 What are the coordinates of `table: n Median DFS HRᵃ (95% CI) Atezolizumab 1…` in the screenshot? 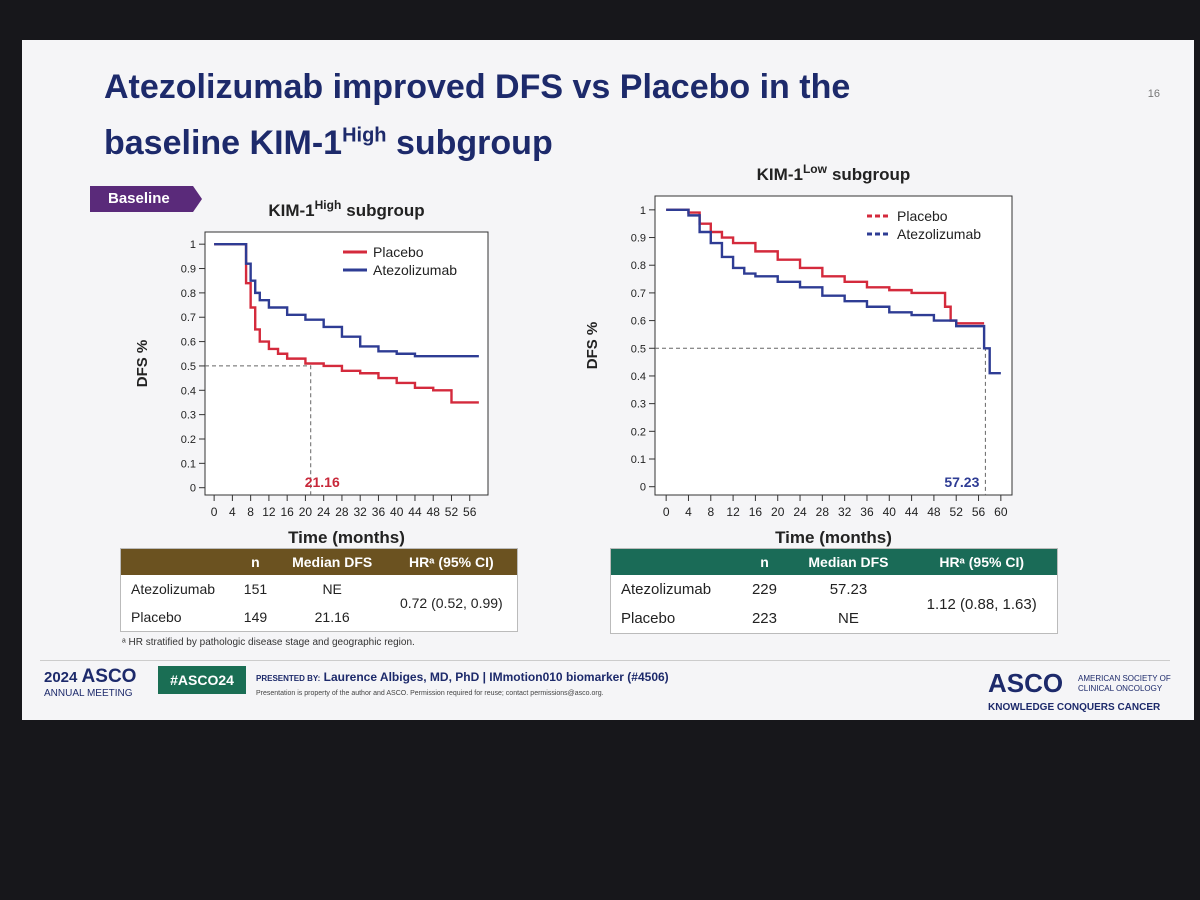 It's located at (319, 590).